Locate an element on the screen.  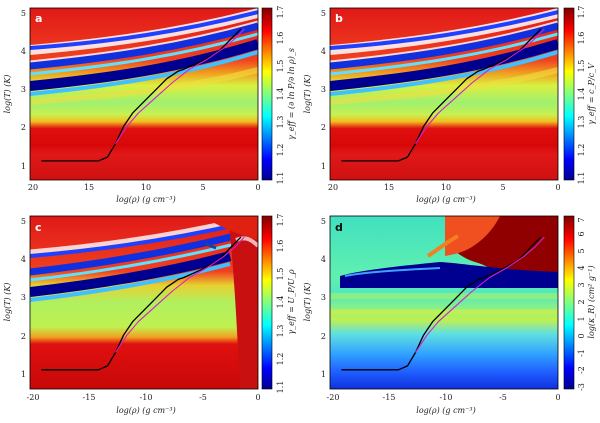
panel-d-series-black-track is located at coordinates (441, 303).